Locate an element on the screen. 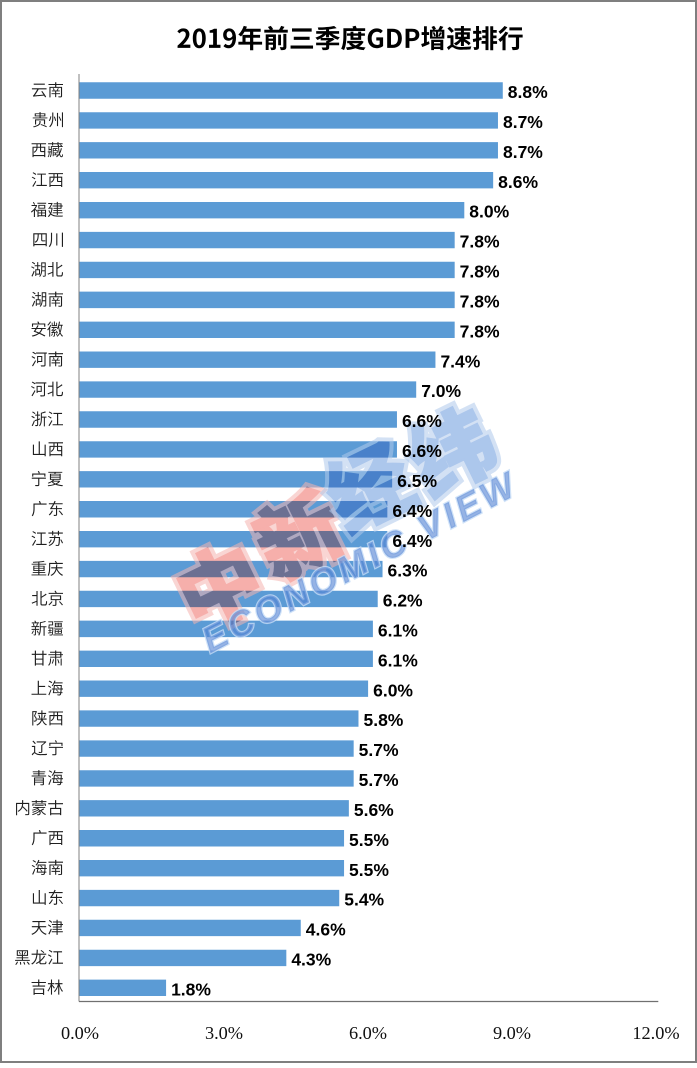 The height and width of the screenshot is (1068, 697). svg-text: 9.0% is located at coordinates (512, 1033).